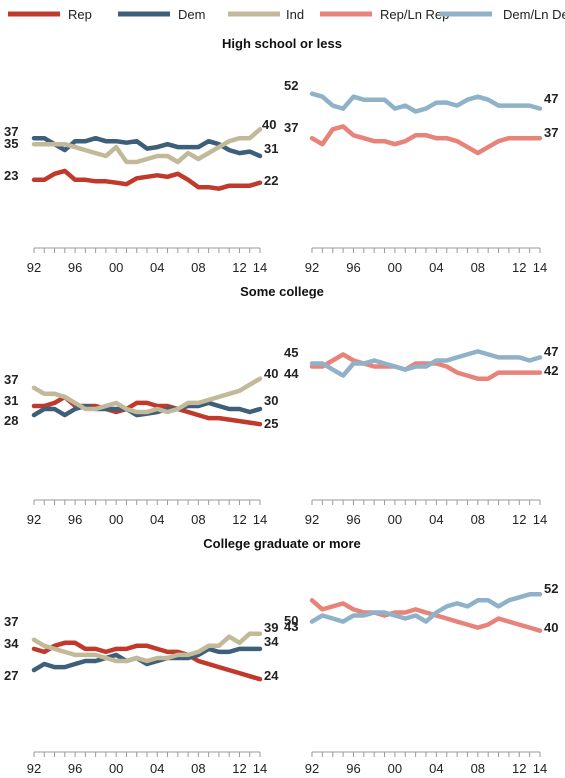 The height and width of the screenshot is (778, 565). I want to click on panel-3: 92 96 00 04 08 12 14 44 42 45 47, so click(421, 435).